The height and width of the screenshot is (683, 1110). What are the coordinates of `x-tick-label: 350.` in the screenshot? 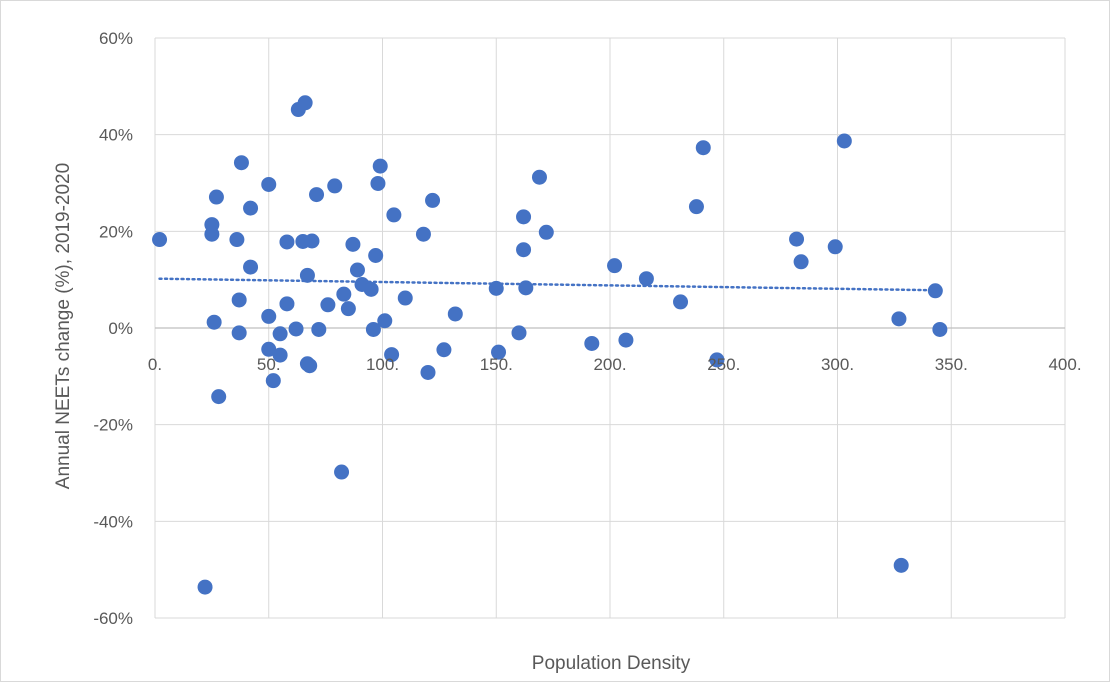 It's located at (951, 364).